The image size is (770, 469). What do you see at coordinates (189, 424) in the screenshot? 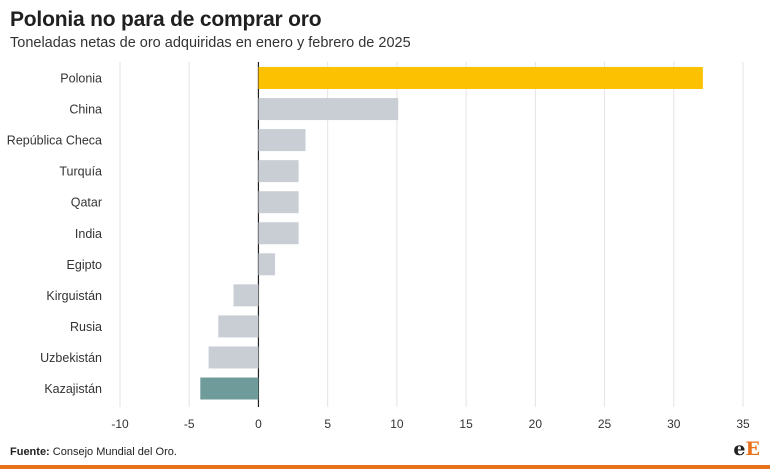
I see `x-tick-label: -5` at bounding box center [189, 424].